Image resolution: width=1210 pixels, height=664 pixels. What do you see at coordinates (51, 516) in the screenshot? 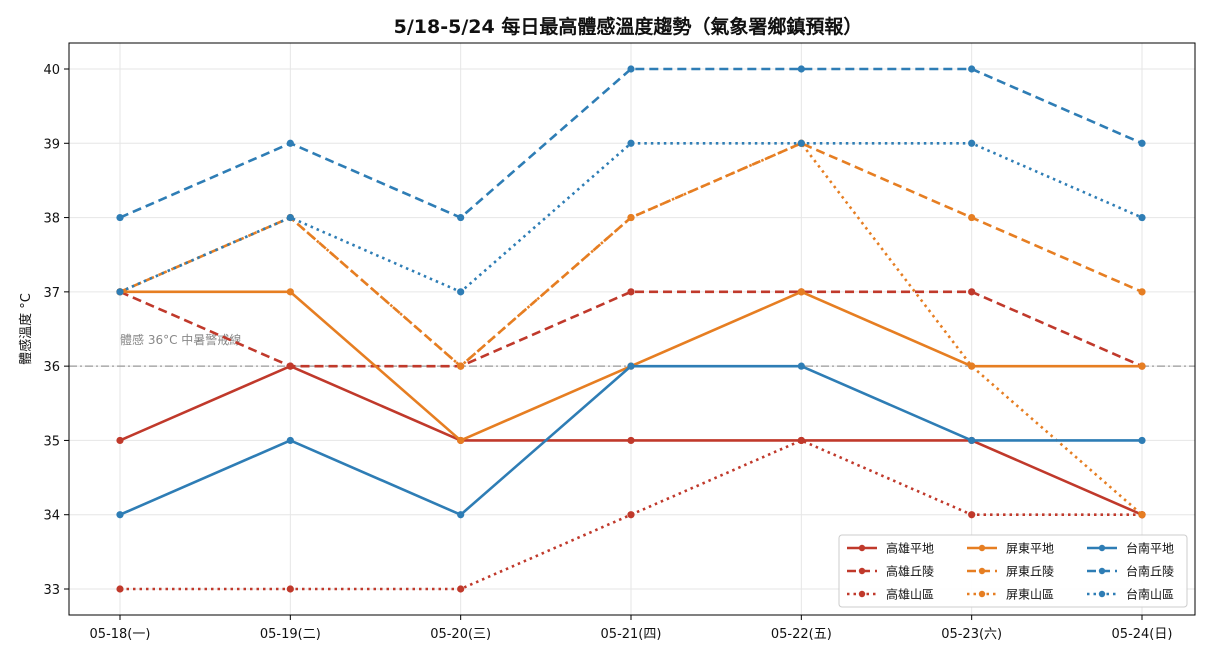
I see `y-tick-label: 34` at bounding box center [51, 516].